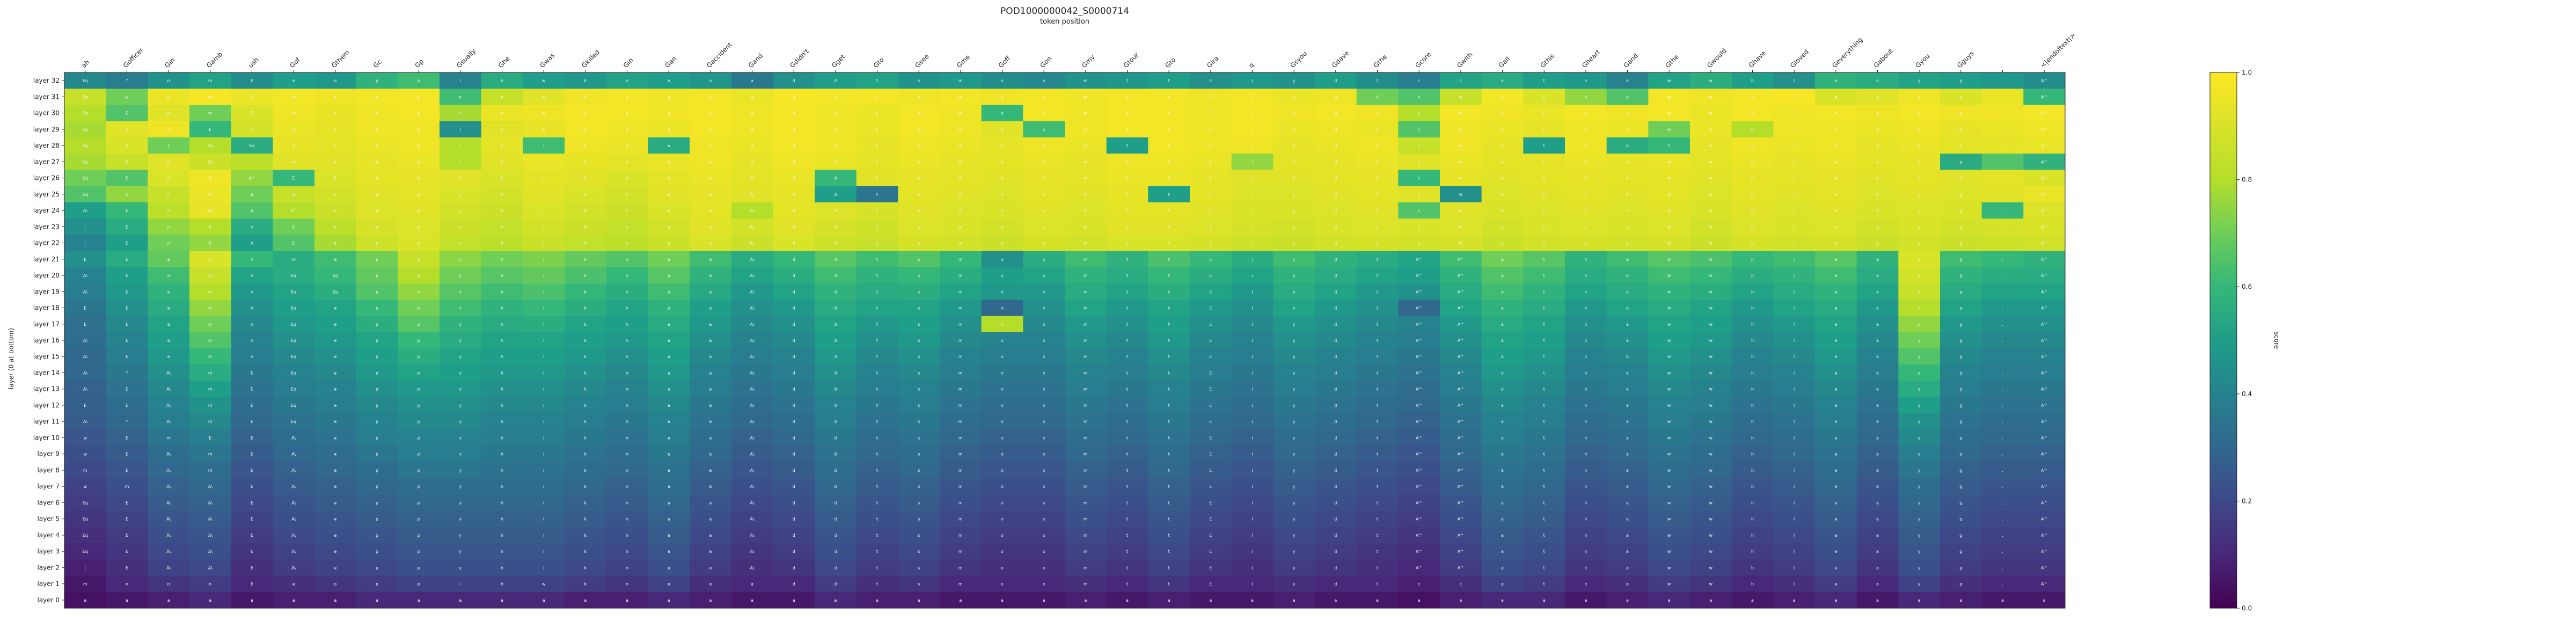 The height and width of the screenshot is (620, 2576). I want to click on colorbar-tick-label: 0.6, so click(2247, 287).